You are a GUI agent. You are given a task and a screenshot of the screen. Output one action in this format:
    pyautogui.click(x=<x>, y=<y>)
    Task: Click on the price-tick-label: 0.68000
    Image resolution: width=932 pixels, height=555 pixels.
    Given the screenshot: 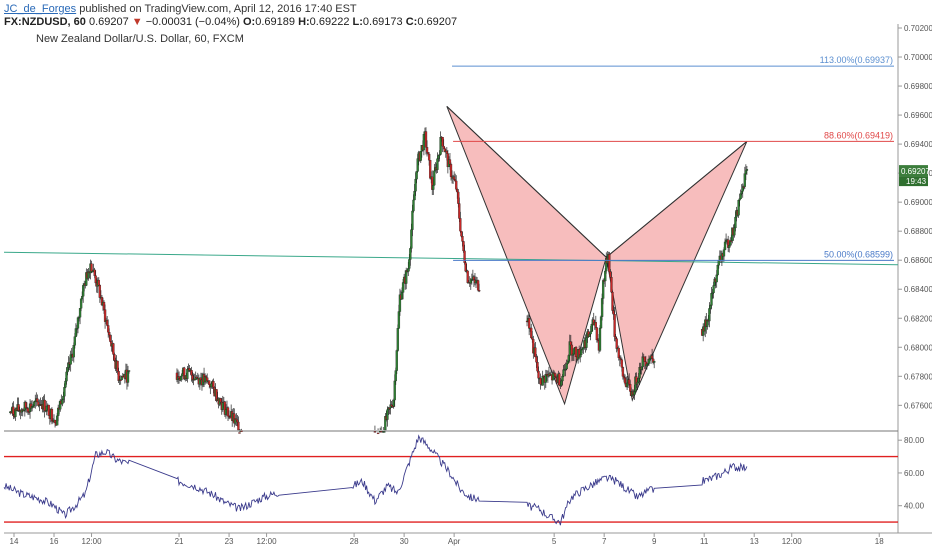 What is the action you would take?
    pyautogui.click(x=918, y=347)
    